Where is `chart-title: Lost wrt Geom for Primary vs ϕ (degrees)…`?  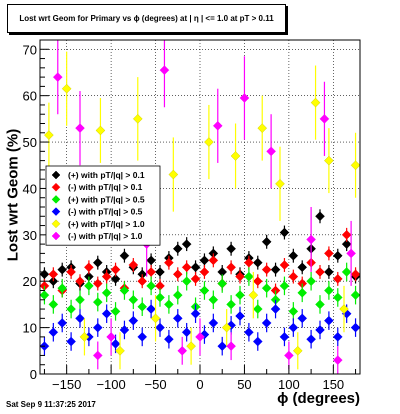 chart-title: Lost wrt Geom for Primary vs ϕ (degrees)… is located at coordinates (146, 18).